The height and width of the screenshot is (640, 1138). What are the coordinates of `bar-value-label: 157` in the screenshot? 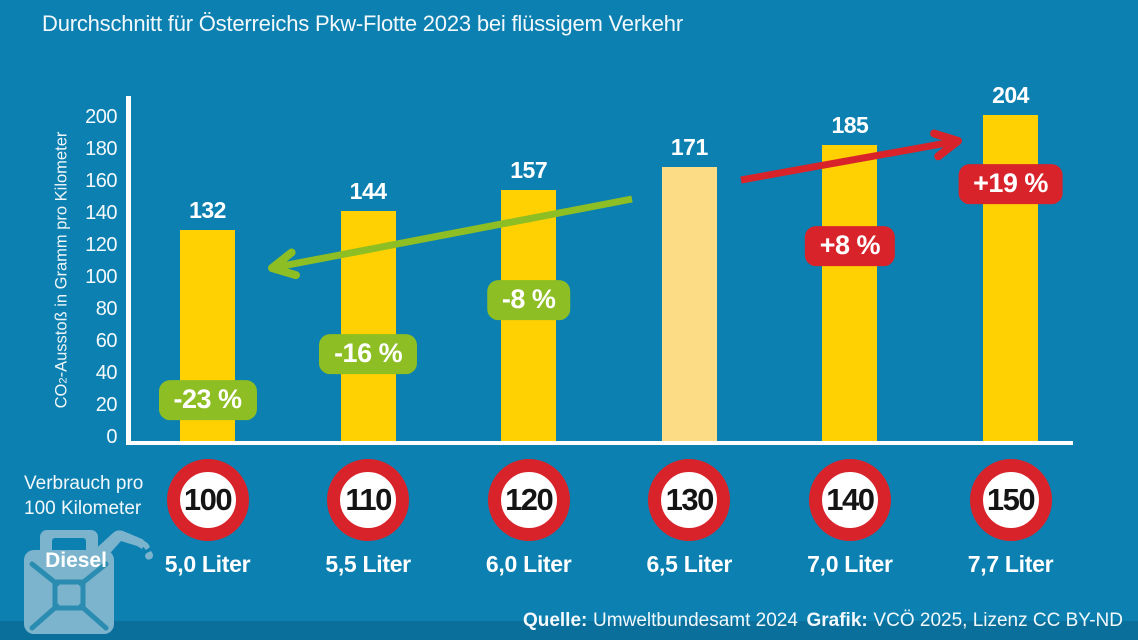 It's located at (529, 170).